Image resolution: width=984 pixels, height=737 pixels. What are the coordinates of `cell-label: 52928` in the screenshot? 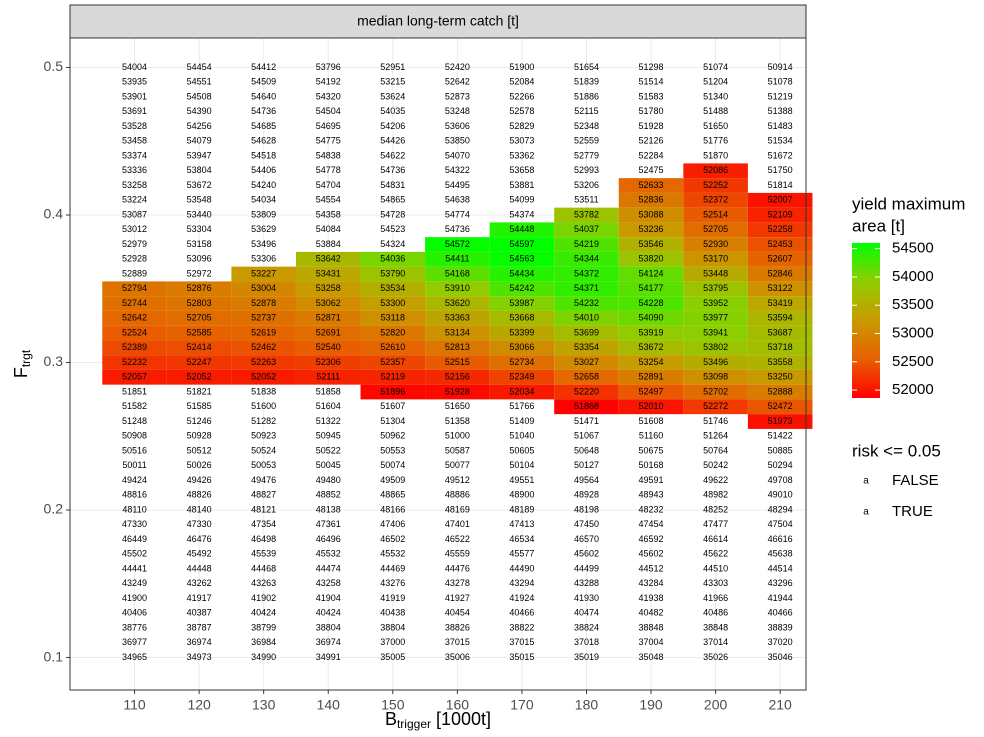 It's located at (134, 259).